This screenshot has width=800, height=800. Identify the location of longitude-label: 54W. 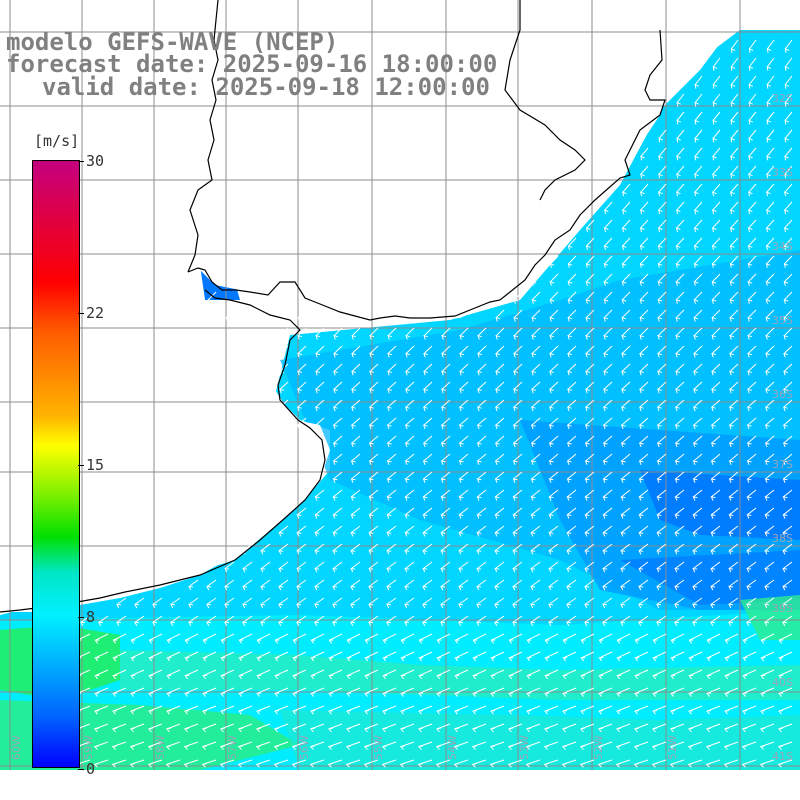
(452, 747).